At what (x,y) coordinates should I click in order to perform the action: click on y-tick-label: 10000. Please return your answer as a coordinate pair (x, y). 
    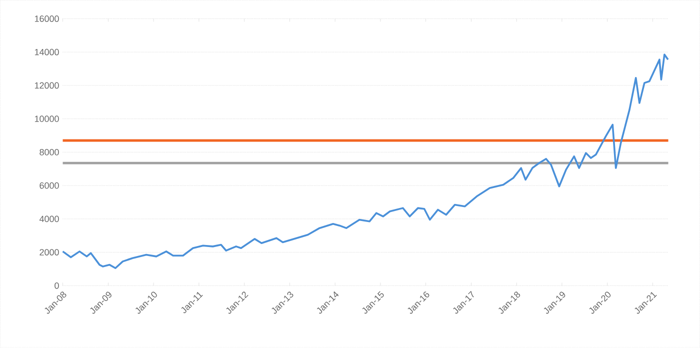
    Looking at the image, I should click on (46, 119).